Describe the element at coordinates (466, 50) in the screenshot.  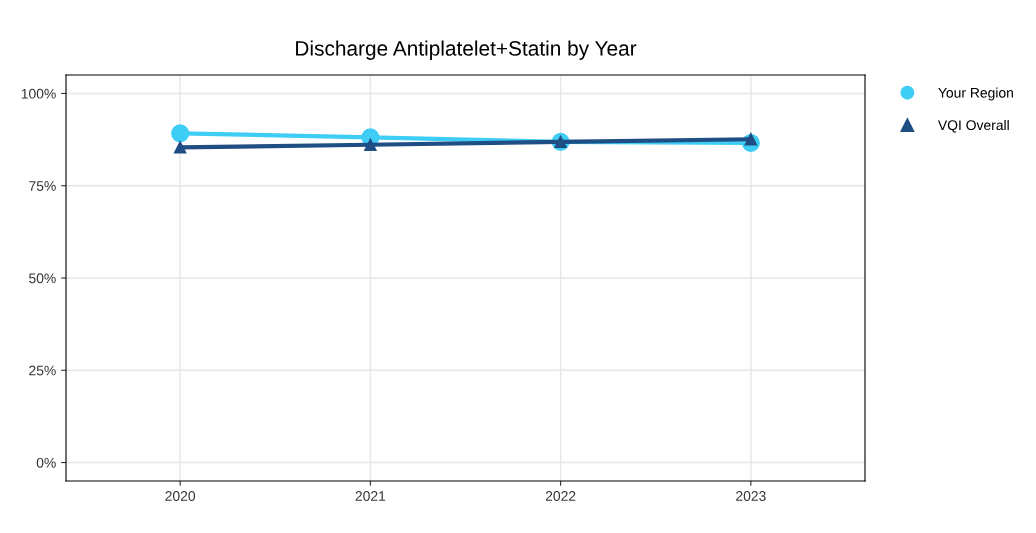
I see `chart-title: Discharge Antiplatelet+Statin by Year` at that location.